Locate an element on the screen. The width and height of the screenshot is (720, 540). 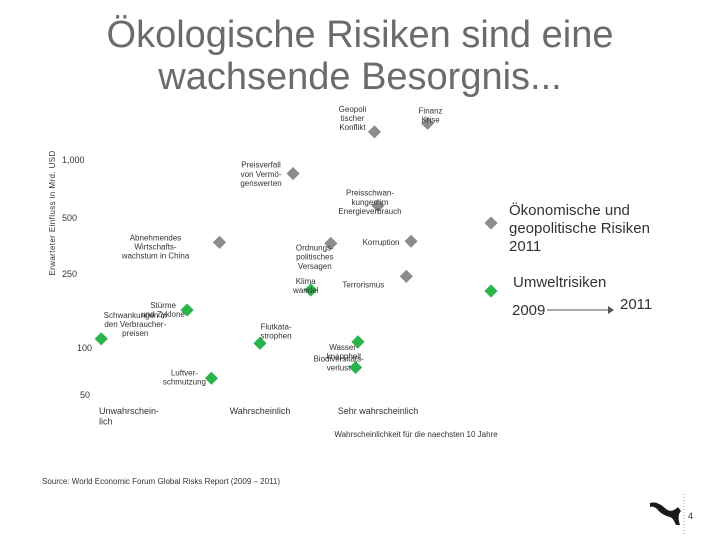
risk-point-label: Klima wandel is located at coordinates (305, 286).